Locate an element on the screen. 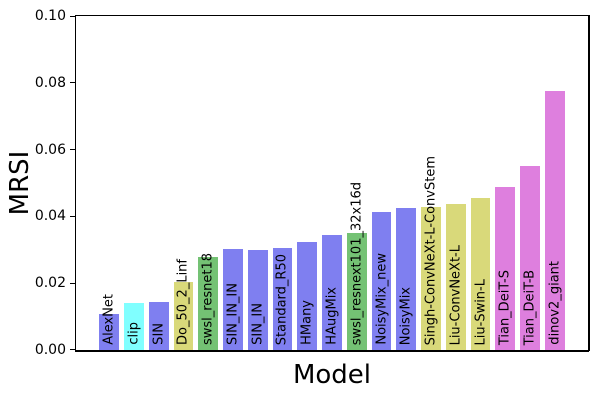 This screenshot has width=600, height=400. bar-label-noisymix-new: NoisyMix_new is located at coordinates (382, 299).